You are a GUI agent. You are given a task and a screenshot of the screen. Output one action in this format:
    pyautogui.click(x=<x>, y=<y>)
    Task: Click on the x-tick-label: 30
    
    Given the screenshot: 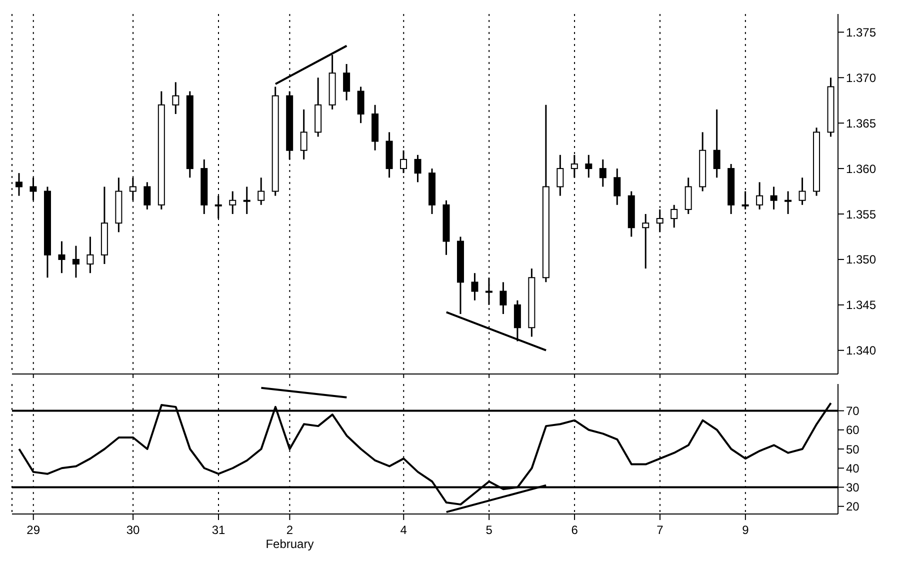 What is the action you would take?
    pyautogui.click(x=133, y=530)
    